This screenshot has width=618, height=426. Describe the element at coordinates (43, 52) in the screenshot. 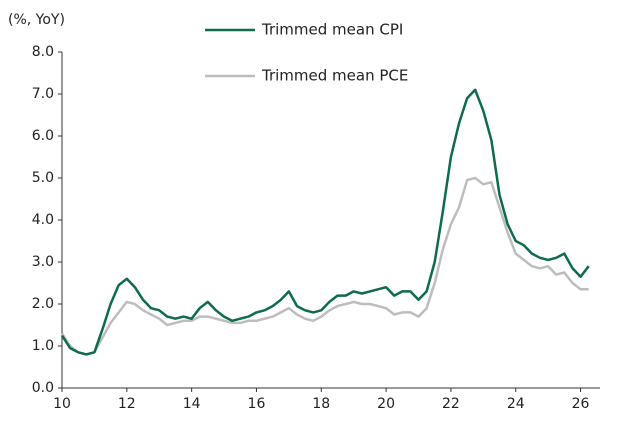

I see `y-tick-label: 8.0` at that location.